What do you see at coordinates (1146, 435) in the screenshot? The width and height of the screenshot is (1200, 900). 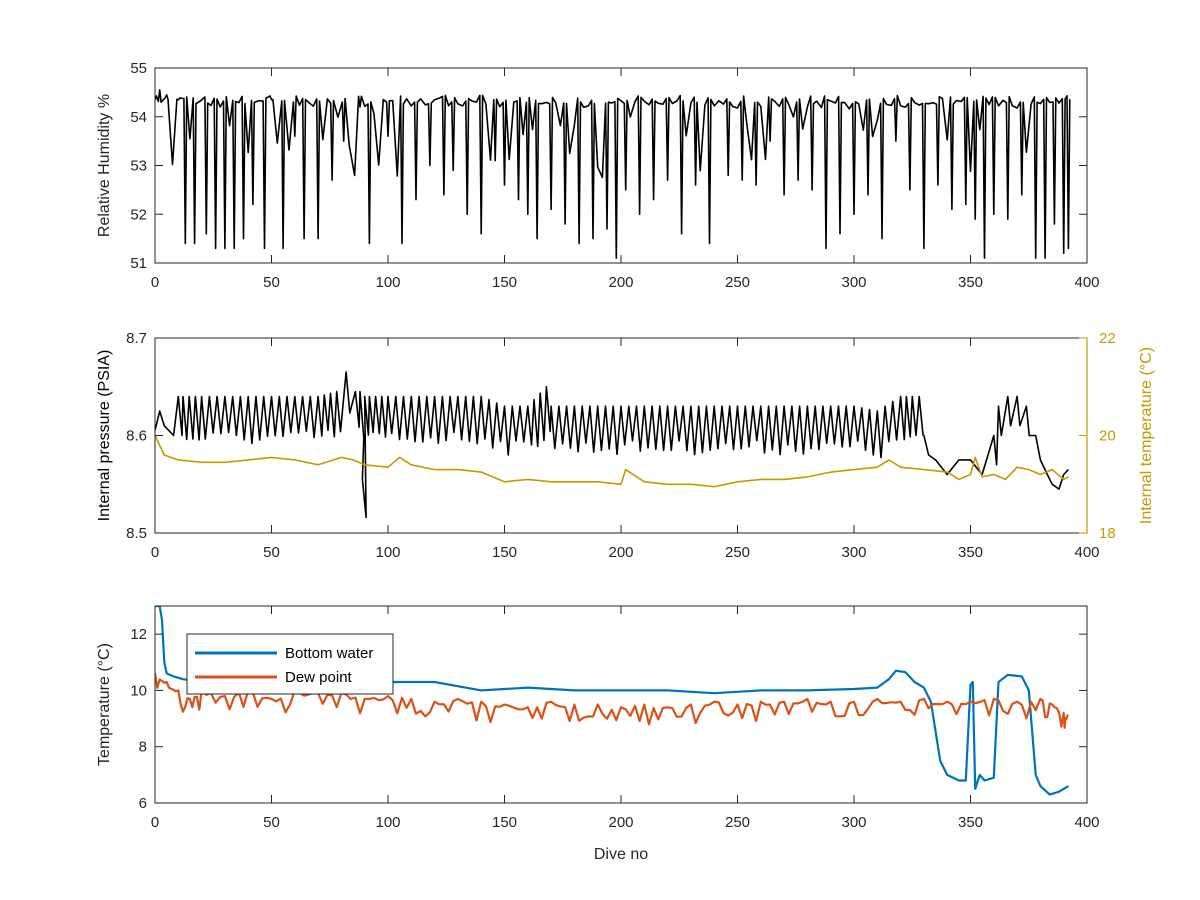 I see `y-right-axis-label: Internal temperature (°C)` at bounding box center [1146, 435].